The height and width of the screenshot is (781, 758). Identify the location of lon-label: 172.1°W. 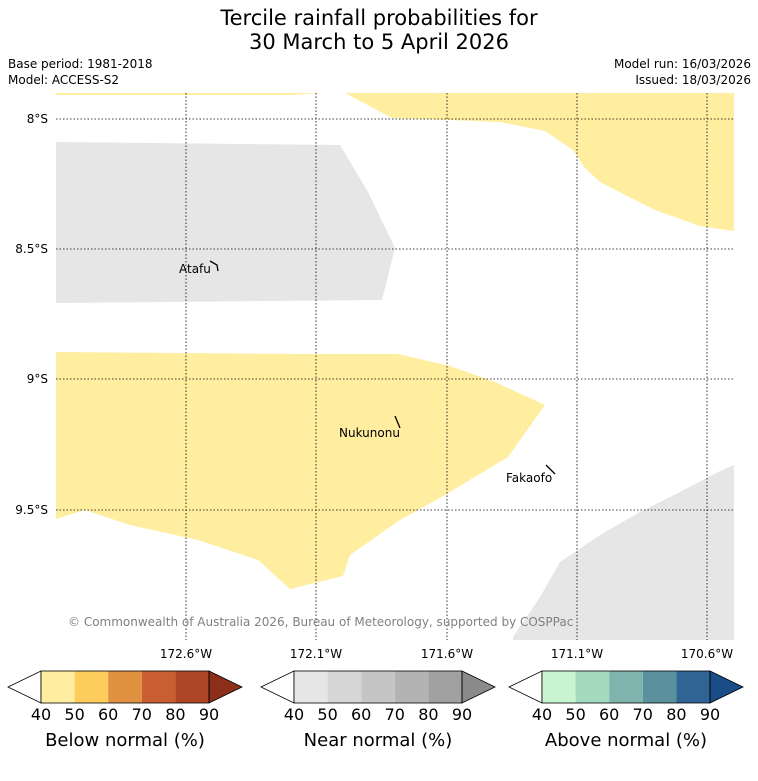
(316, 654).